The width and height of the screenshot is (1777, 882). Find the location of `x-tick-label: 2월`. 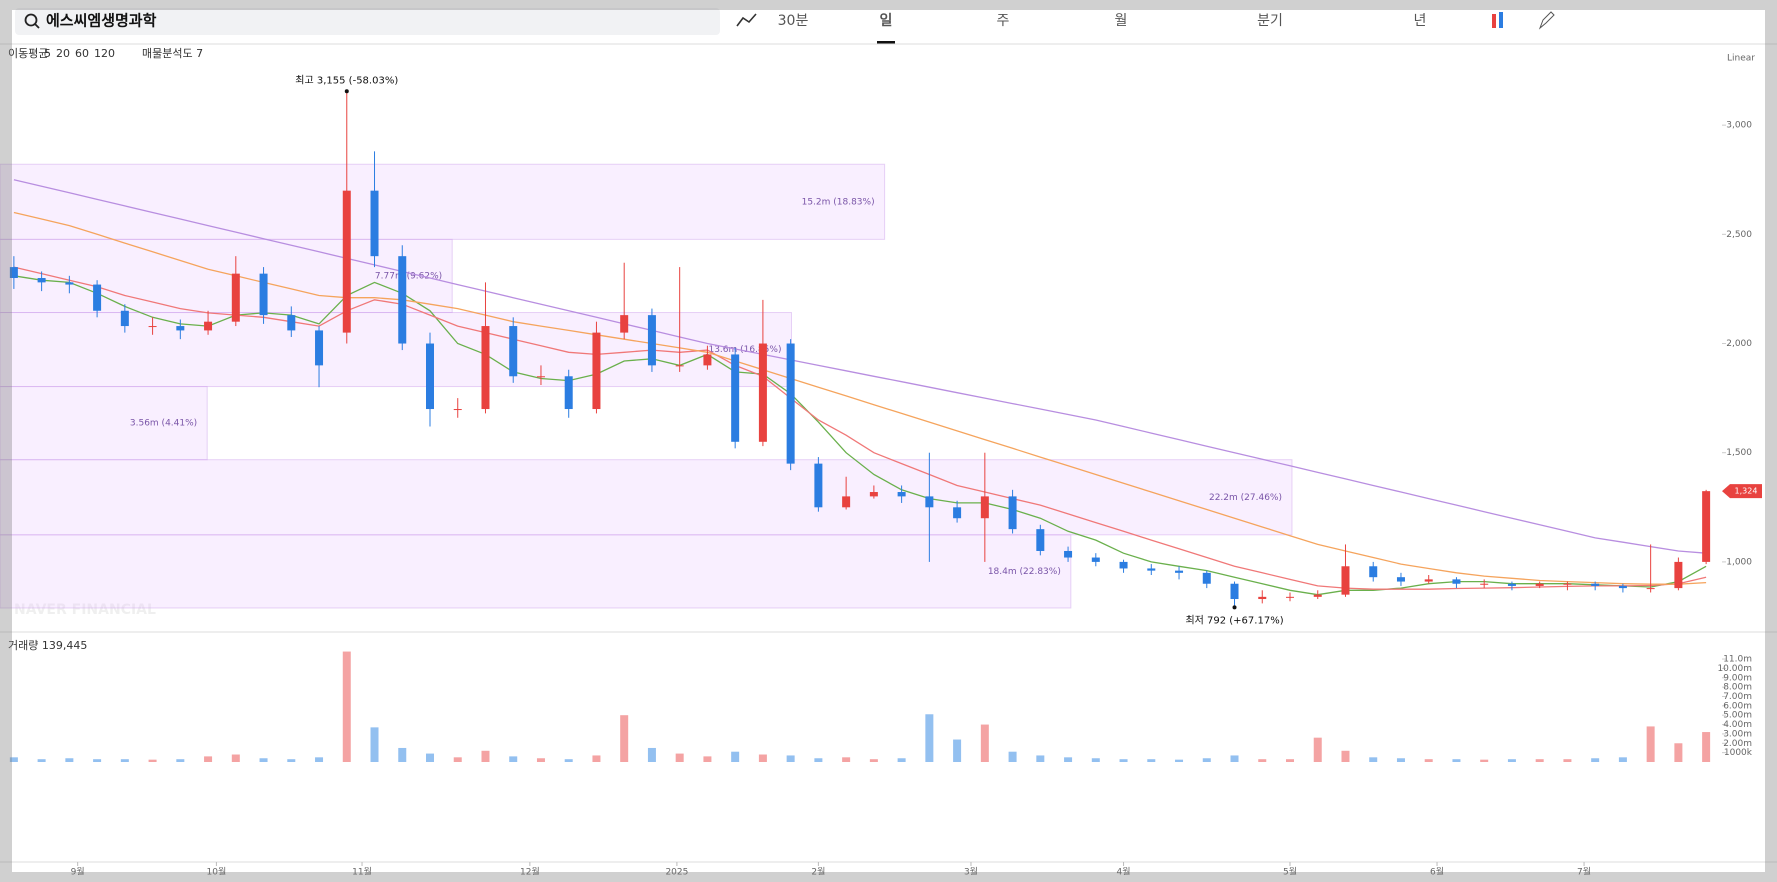

x-tick-label: 2월 is located at coordinates (818, 872).